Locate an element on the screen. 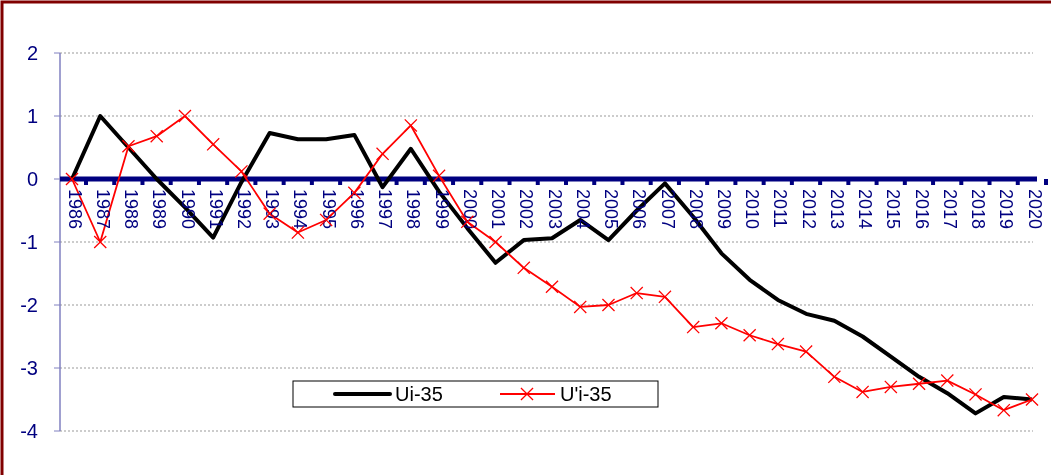 Image resolution: width=1051 pixels, height=475 pixels. x-tick-label: 1990 is located at coordinates (187, 209).